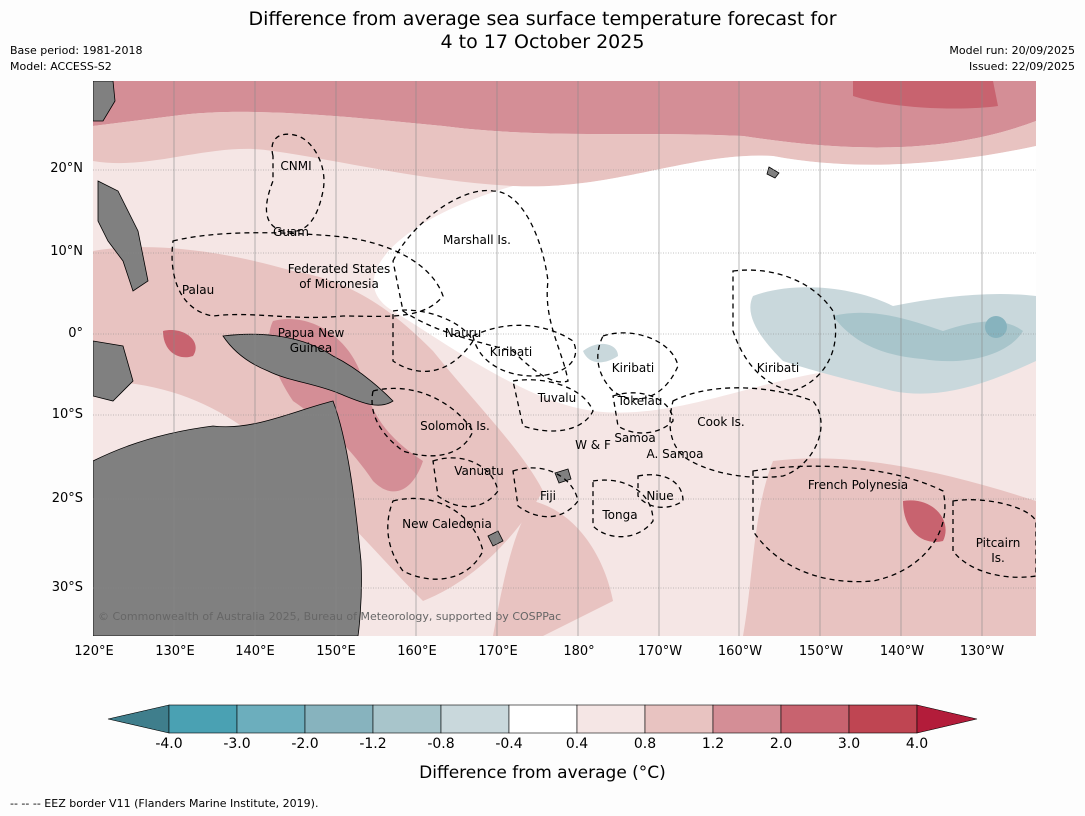  Describe the element at coordinates (619, 515) in the screenshot. I see `label-tonga: Tonga` at that location.